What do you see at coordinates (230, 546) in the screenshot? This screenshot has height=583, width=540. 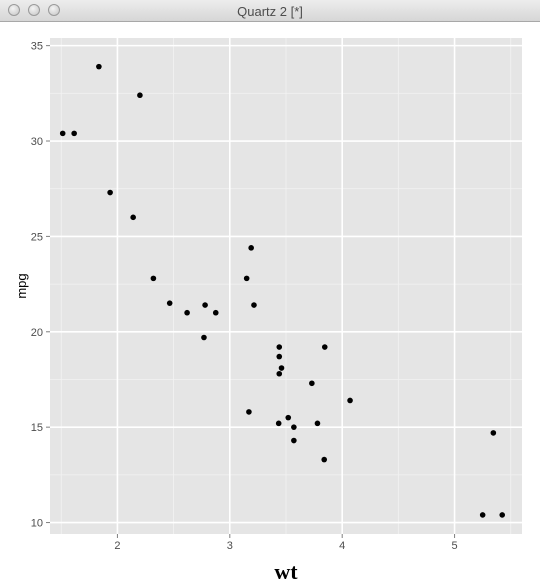 I see `x-tick-label: 3` at bounding box center [230, 546].